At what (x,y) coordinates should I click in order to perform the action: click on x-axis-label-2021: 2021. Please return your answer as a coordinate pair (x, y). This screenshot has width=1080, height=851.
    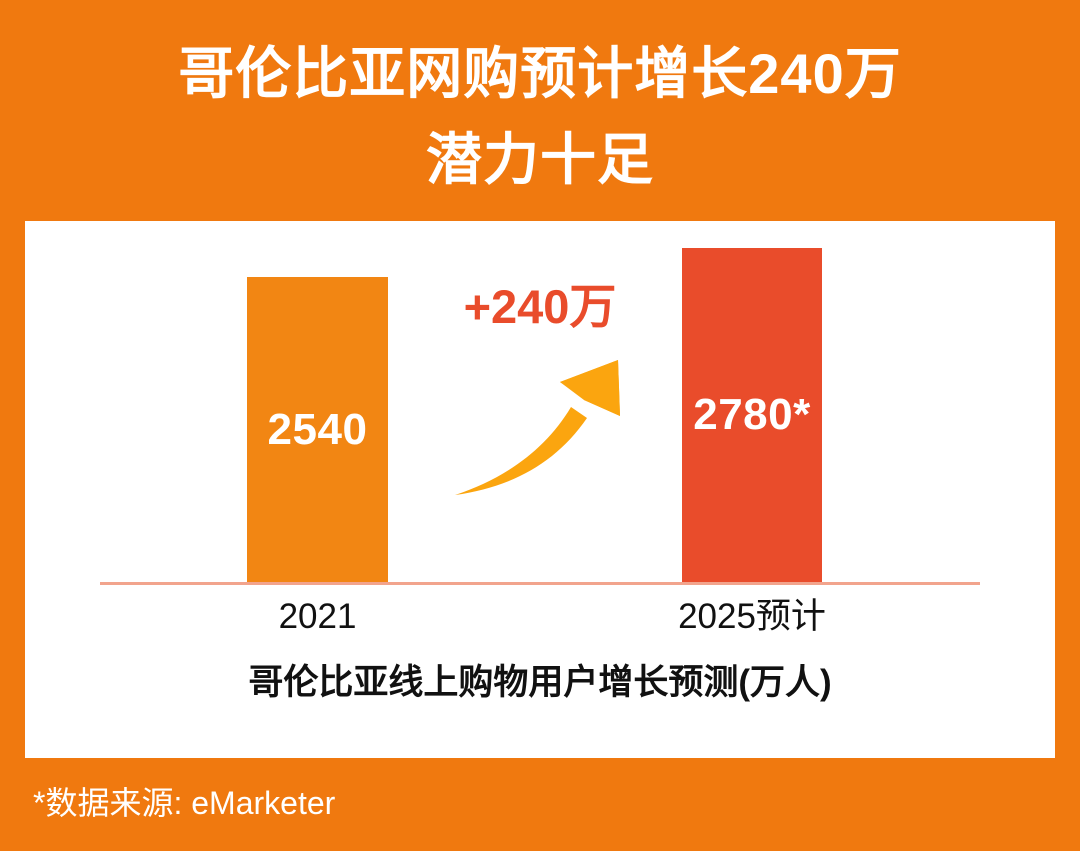
    Looking at the image, I should click on (317, 616).